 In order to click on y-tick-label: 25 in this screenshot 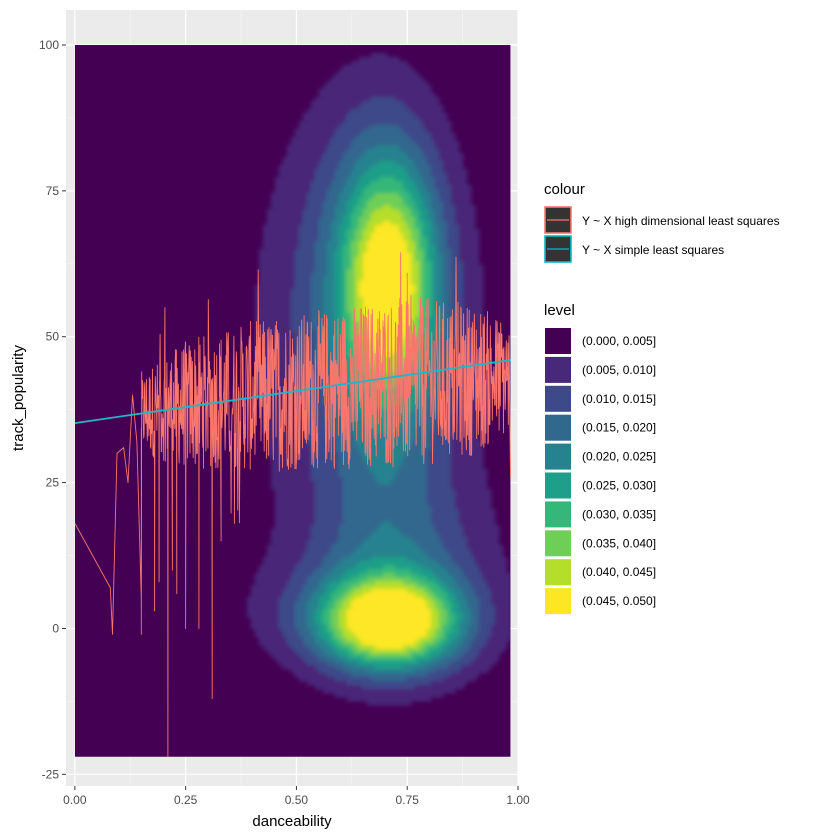, I will do `click(53, 483)`.